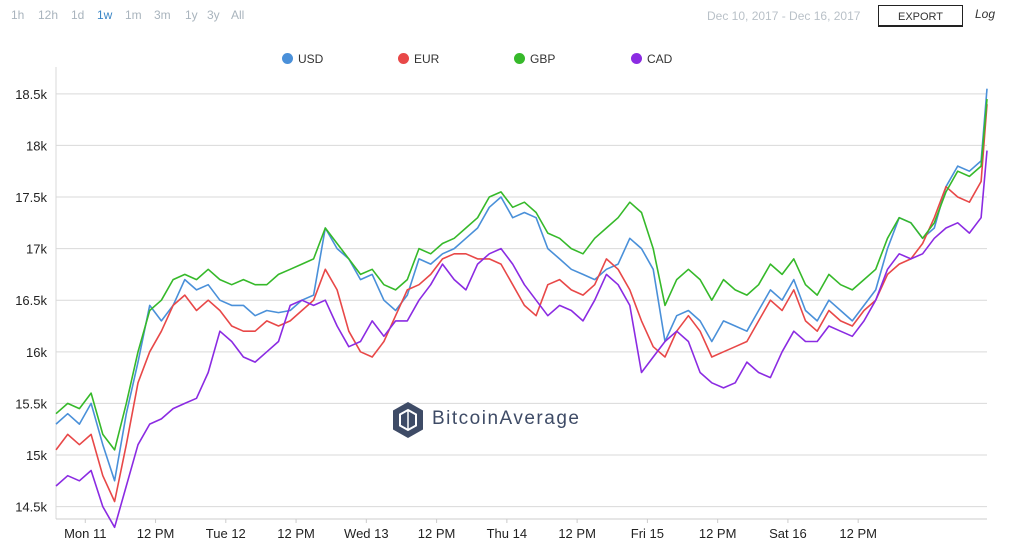 The image size is (1009, 549). I want to click on bitcoinaverage-watermark: BitcoinAverage, so click(485, 421).